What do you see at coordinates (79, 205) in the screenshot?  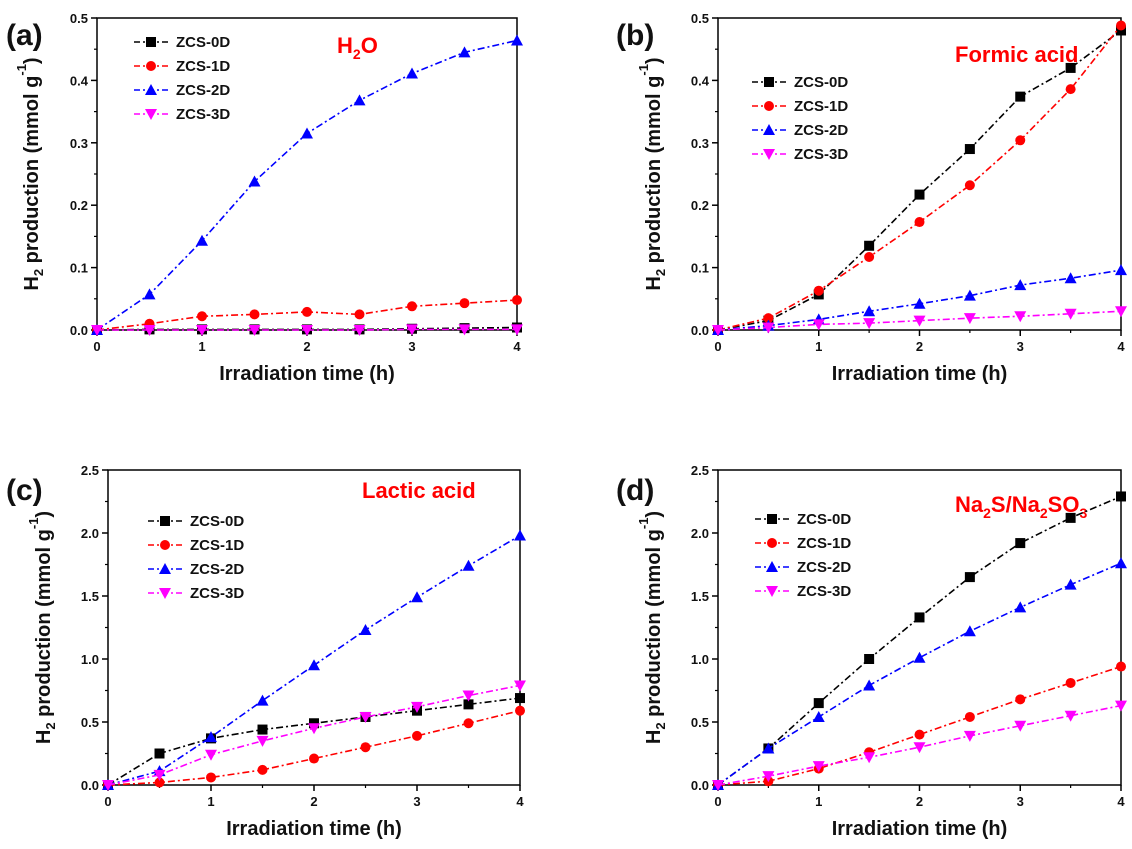 I see `y-tick-label: 0.2` at bounding box center [79, 205].